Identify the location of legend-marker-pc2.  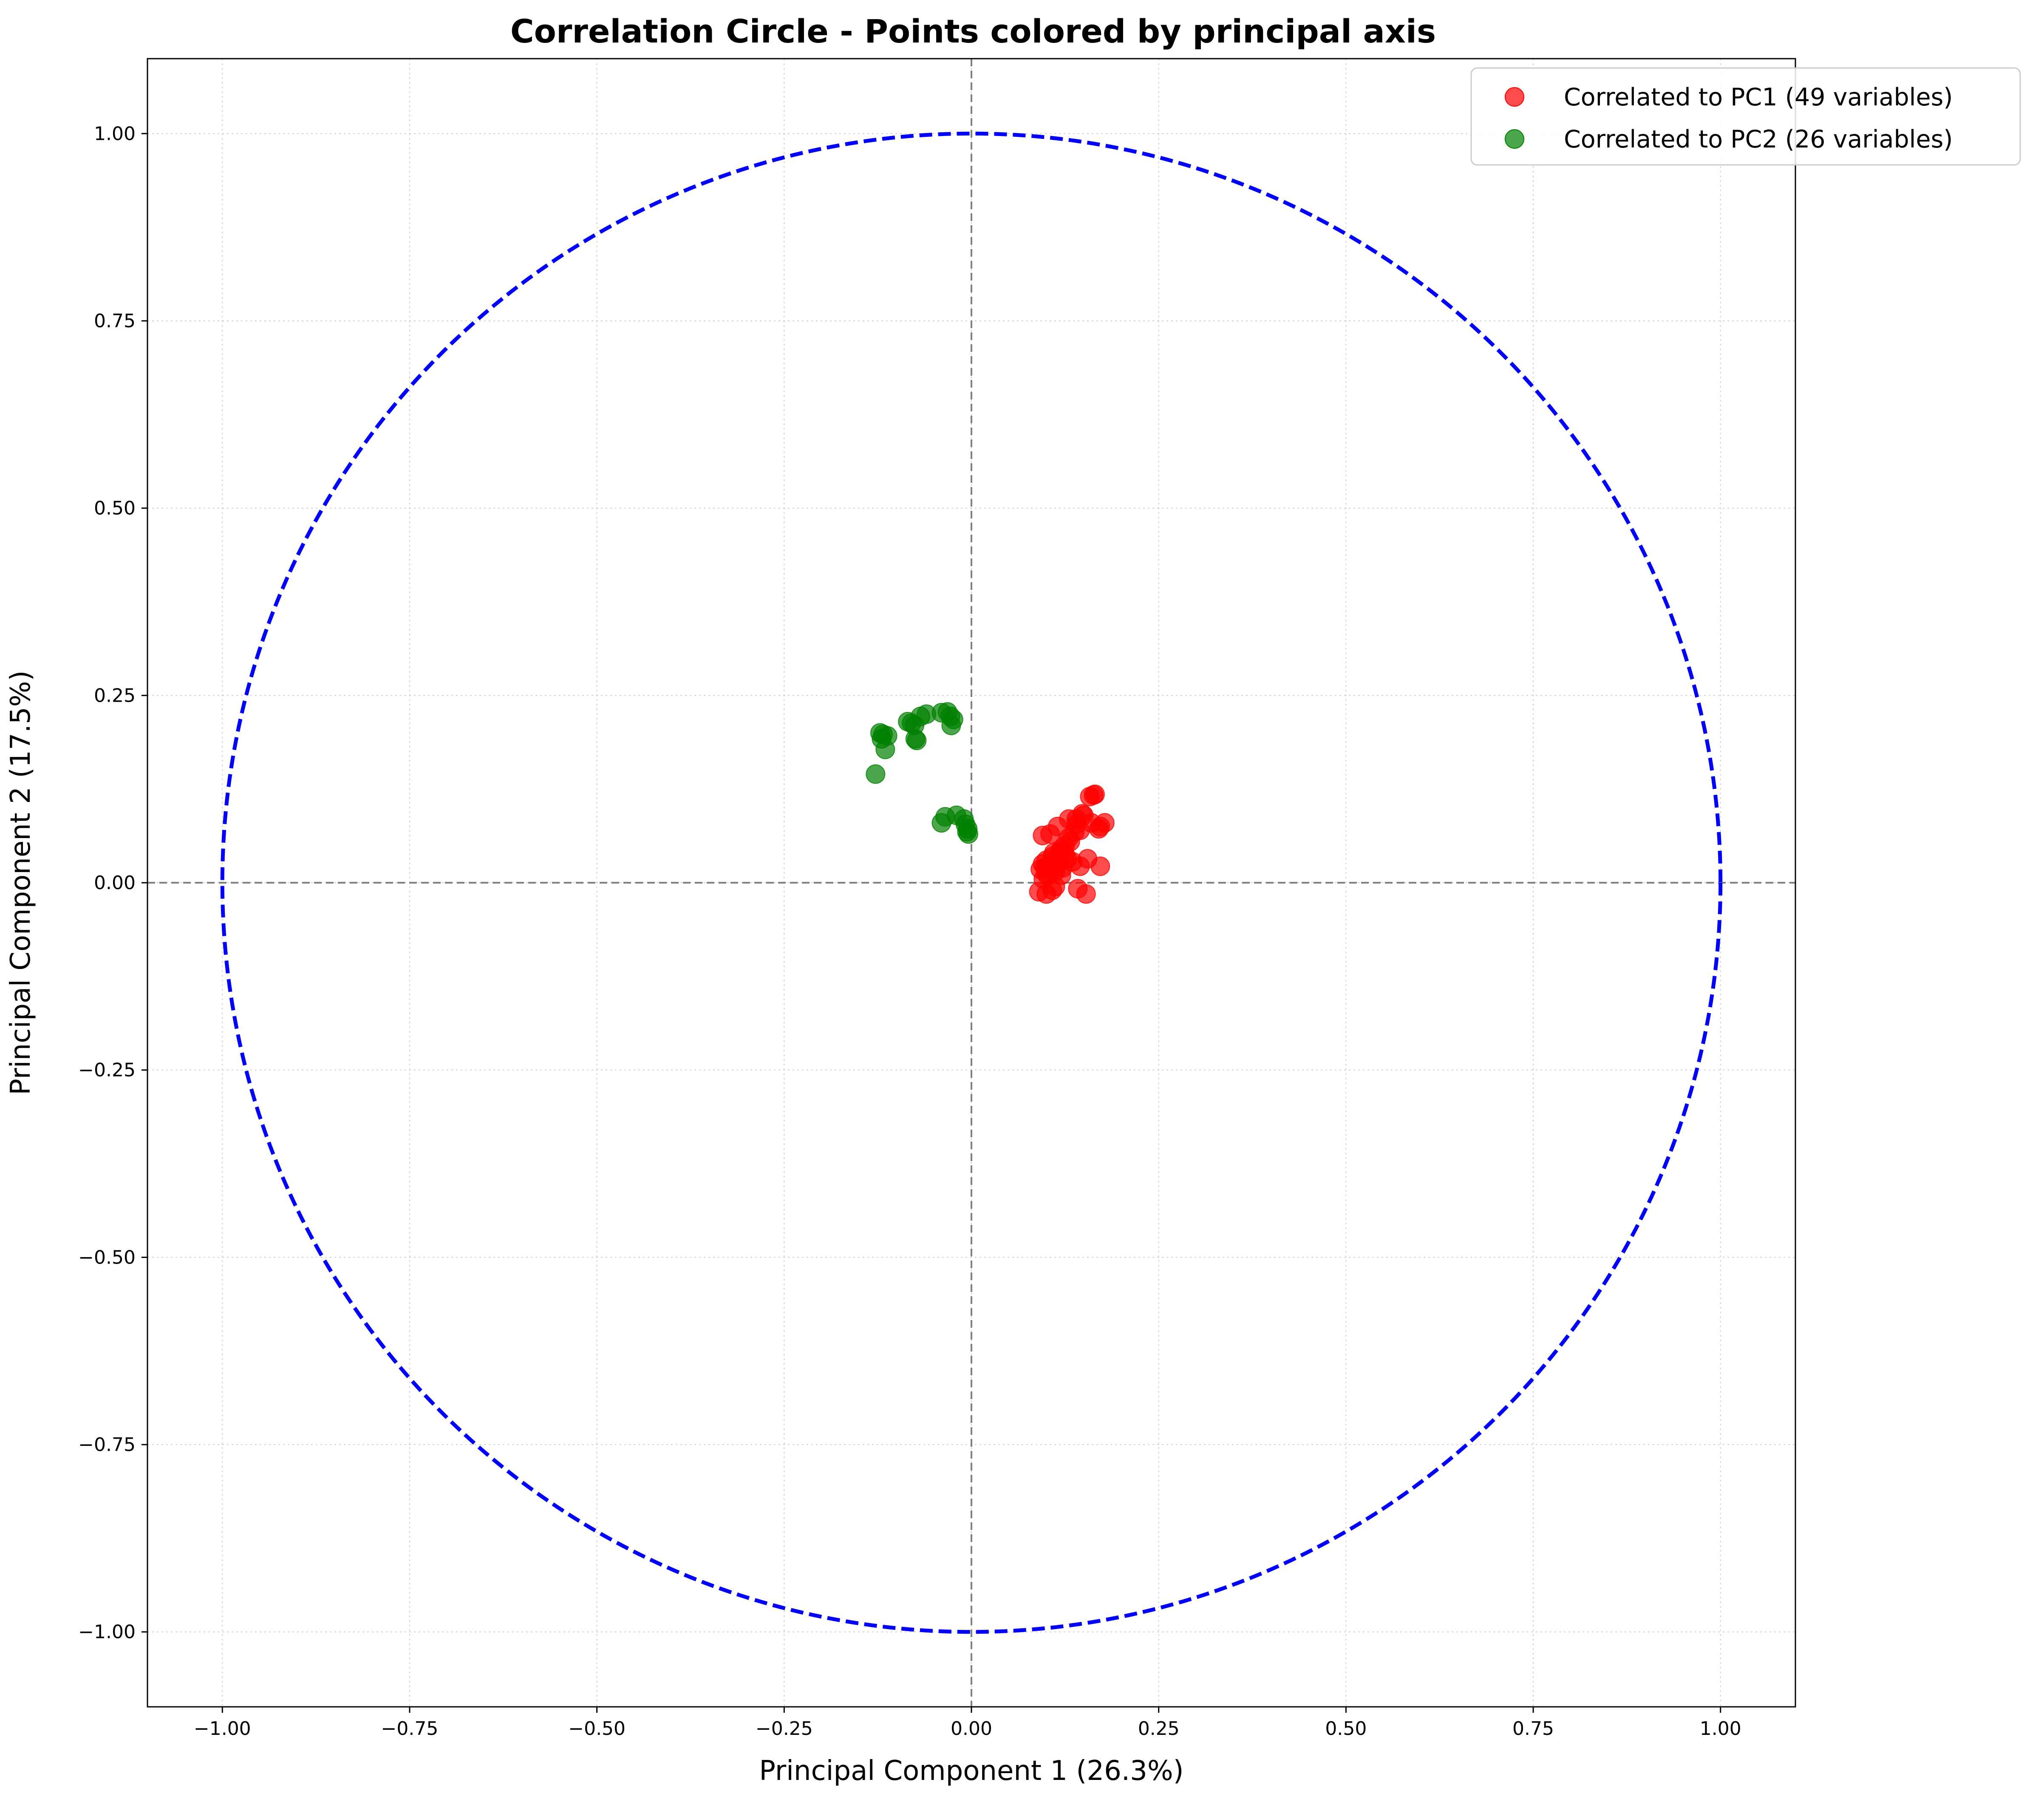
(1514, 139).